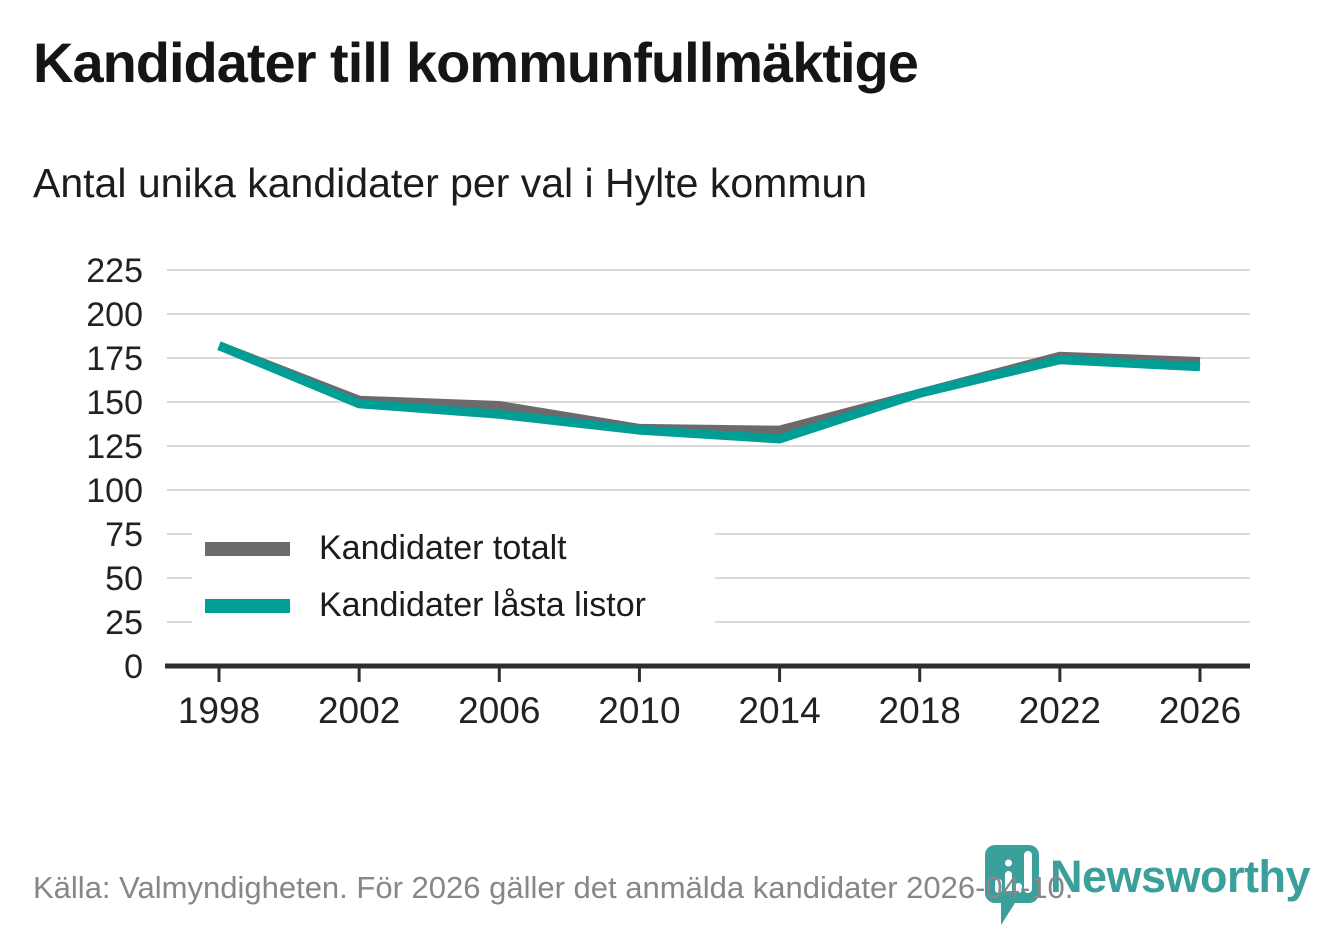 Image resolution: width=1322 pixels, height=939 pixels. I want to click on newsworthy-wordmark: Newsworthy, so click(1180, 876).